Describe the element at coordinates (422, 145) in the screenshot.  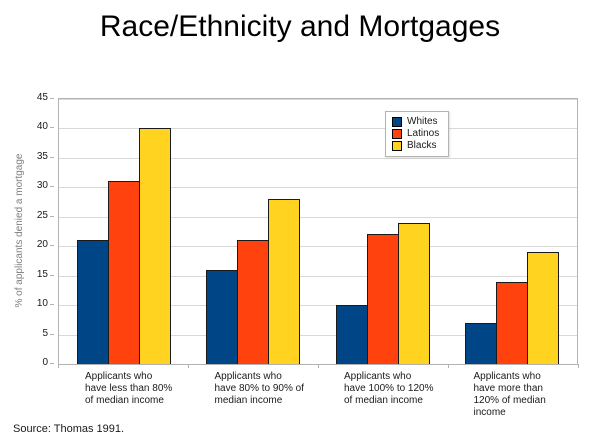
I see `legend-label: Blacks` at that location.